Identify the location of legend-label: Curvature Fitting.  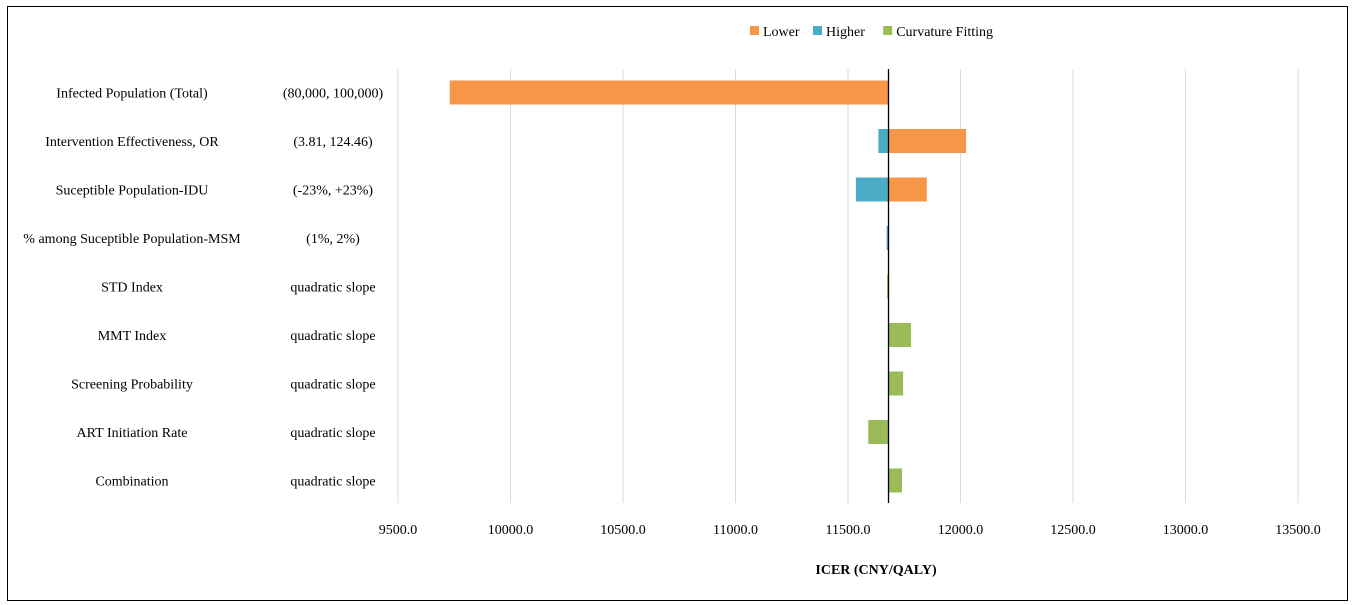
(944, 32).